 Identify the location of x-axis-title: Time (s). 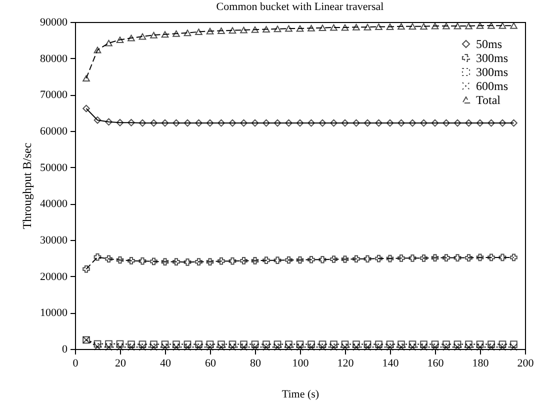
(301, 394).